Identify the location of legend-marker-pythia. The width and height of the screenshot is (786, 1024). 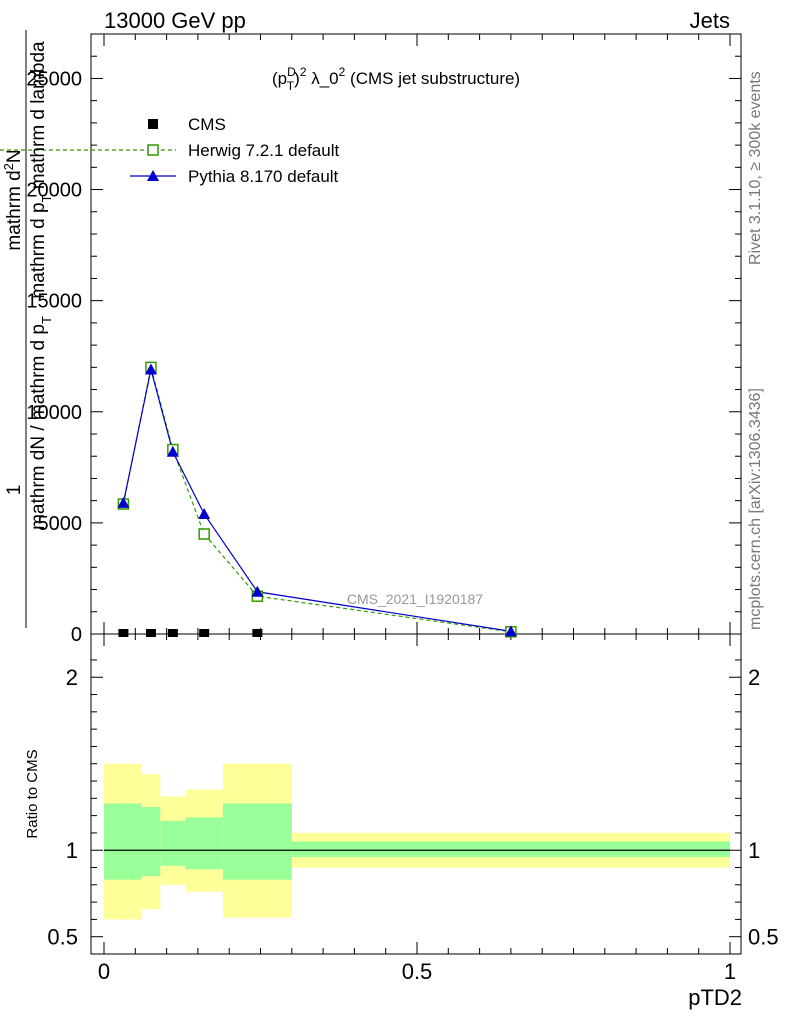
(153, 175).